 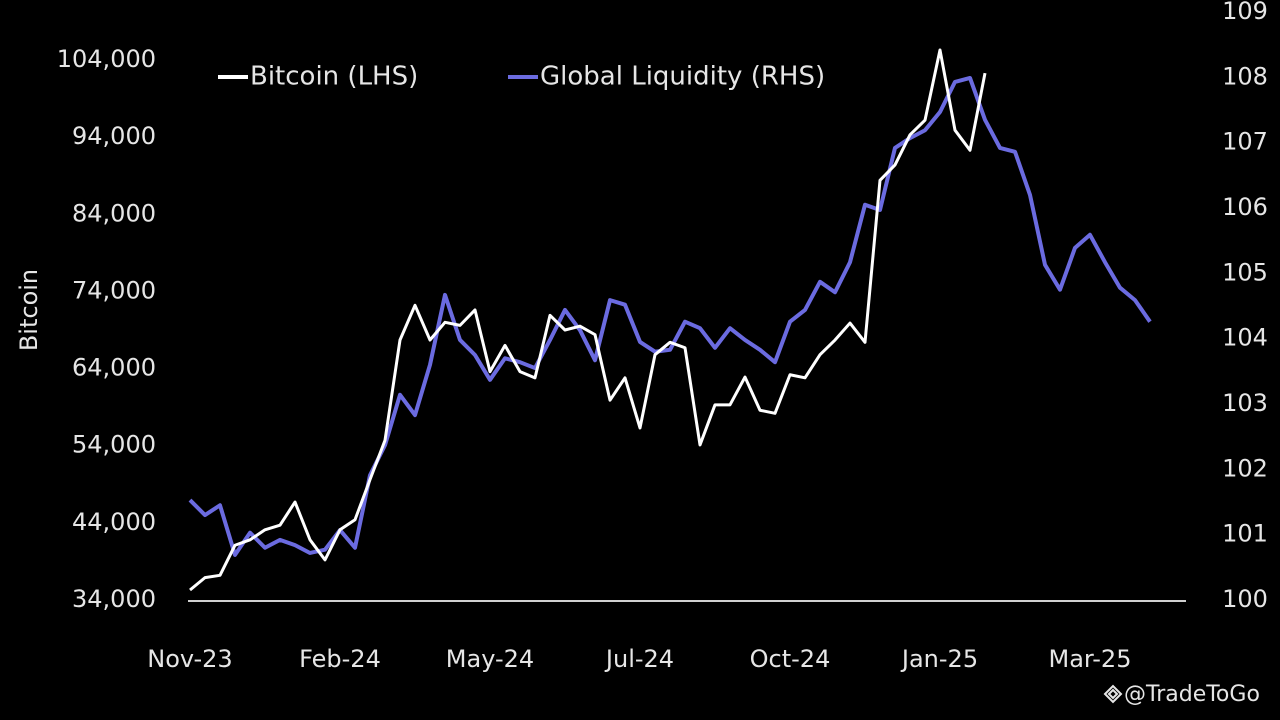 I want to click on x-tick-label: Jul-24, so click(x=639, y=659).